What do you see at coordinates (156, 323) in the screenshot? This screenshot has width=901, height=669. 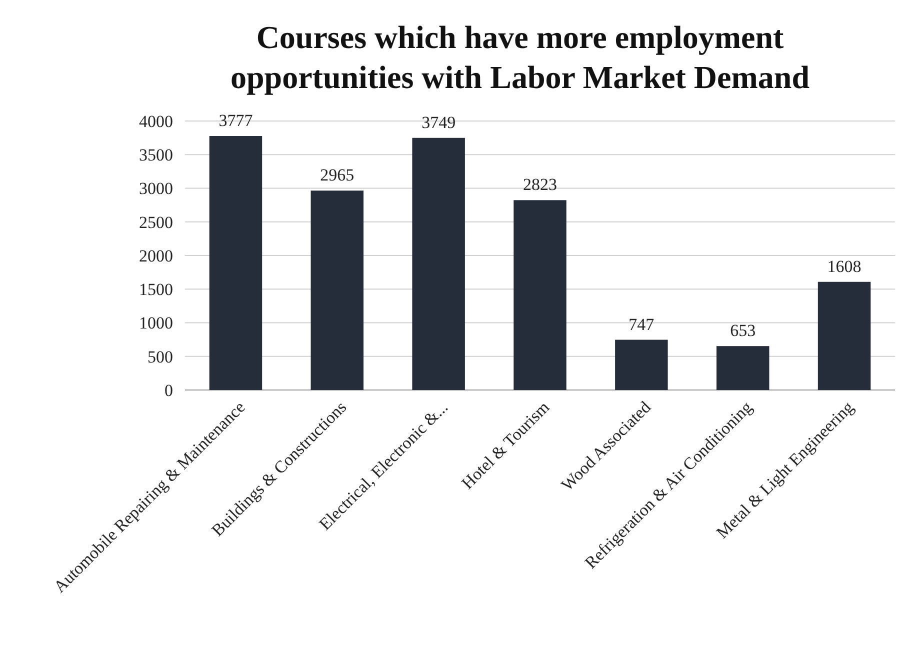 I see `y-tick-label: 1000` at bounding box center [156, 323].